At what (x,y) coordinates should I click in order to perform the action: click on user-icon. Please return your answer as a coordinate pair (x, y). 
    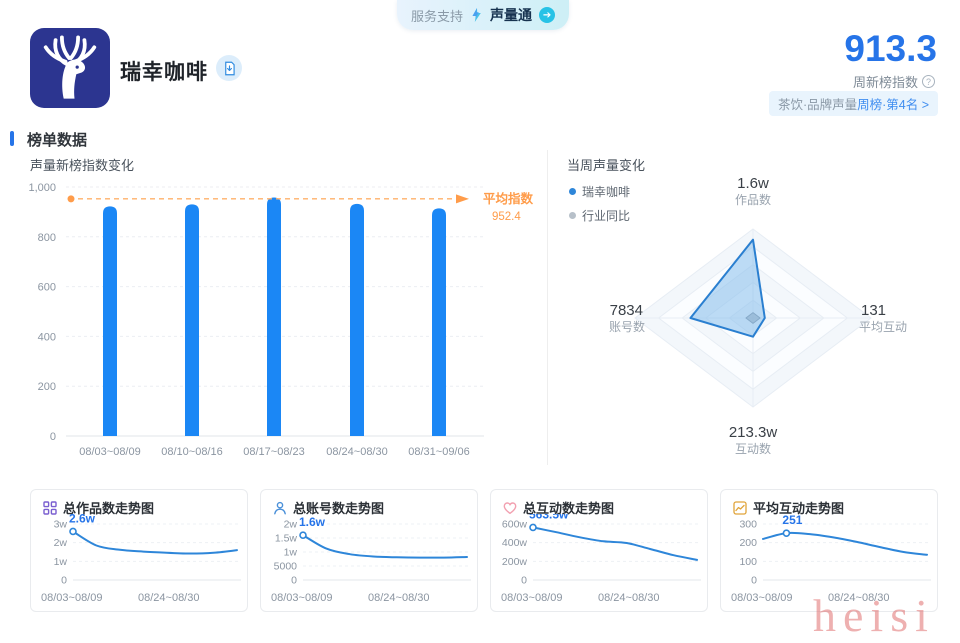
    Looking at the image, I should click on (280, 507).